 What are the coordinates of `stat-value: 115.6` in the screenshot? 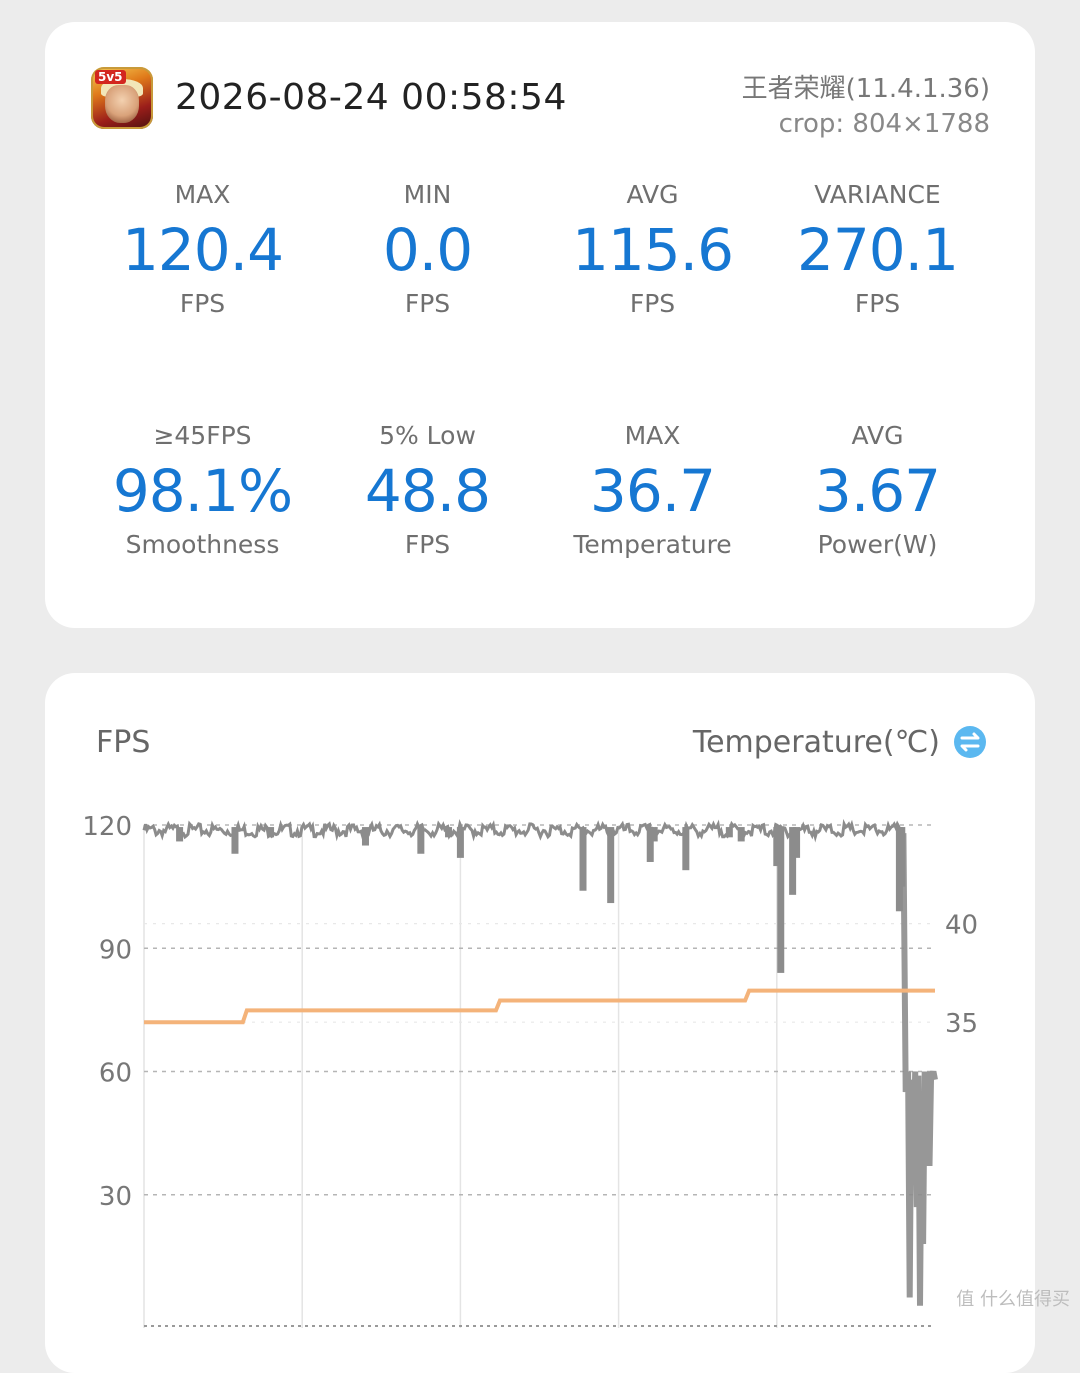 It's located at (652, 250).